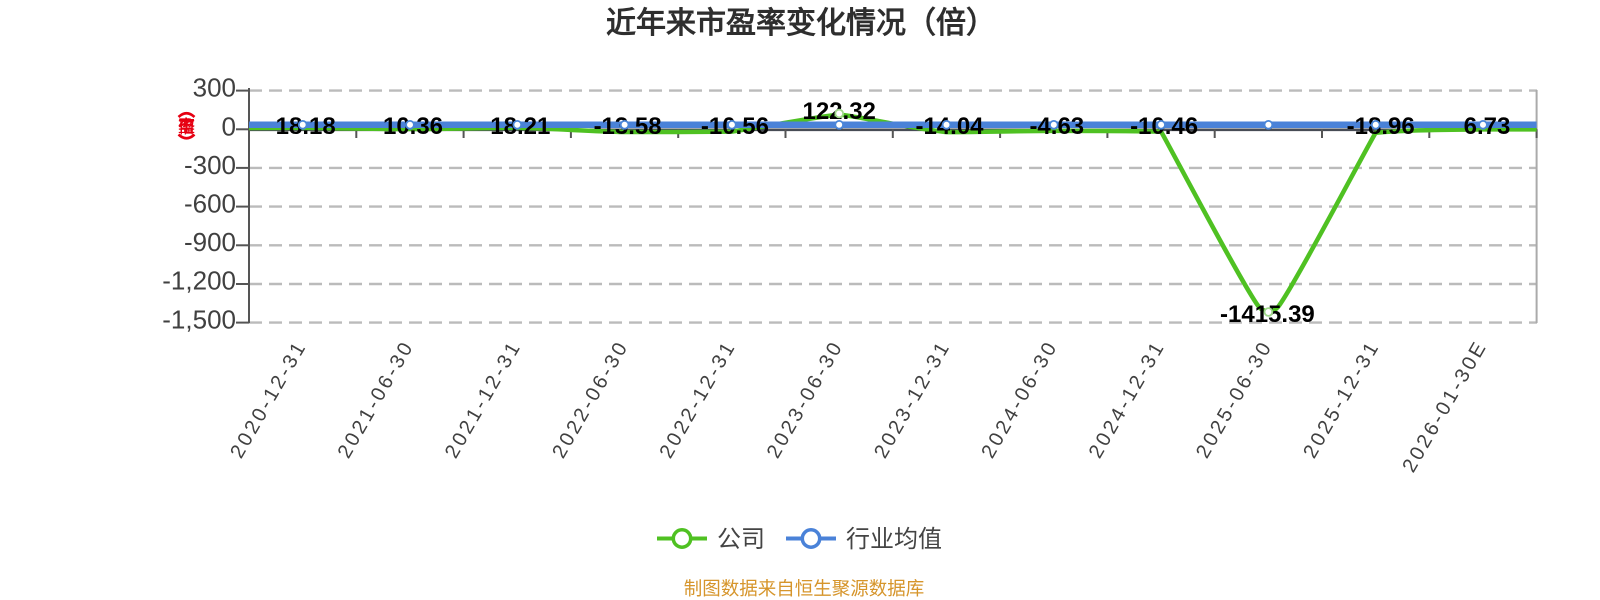 Image resolution: width=1600 pixels, height=600 pixels. Describe the element at coordinates (376, 400) in the screenshot. I see `svg-text: 2021-06-30` at that location.